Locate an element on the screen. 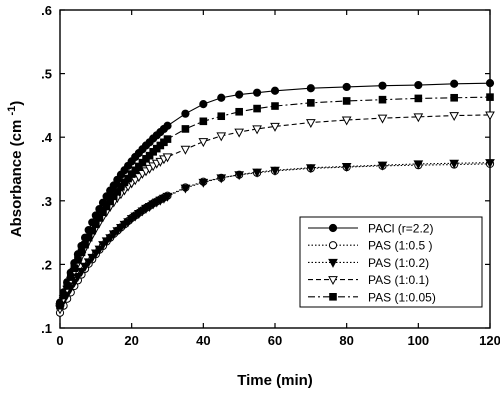 The width and height of the screenshot is (500, 394). y-tick-label: .3 is located at coordinates (46, 201).